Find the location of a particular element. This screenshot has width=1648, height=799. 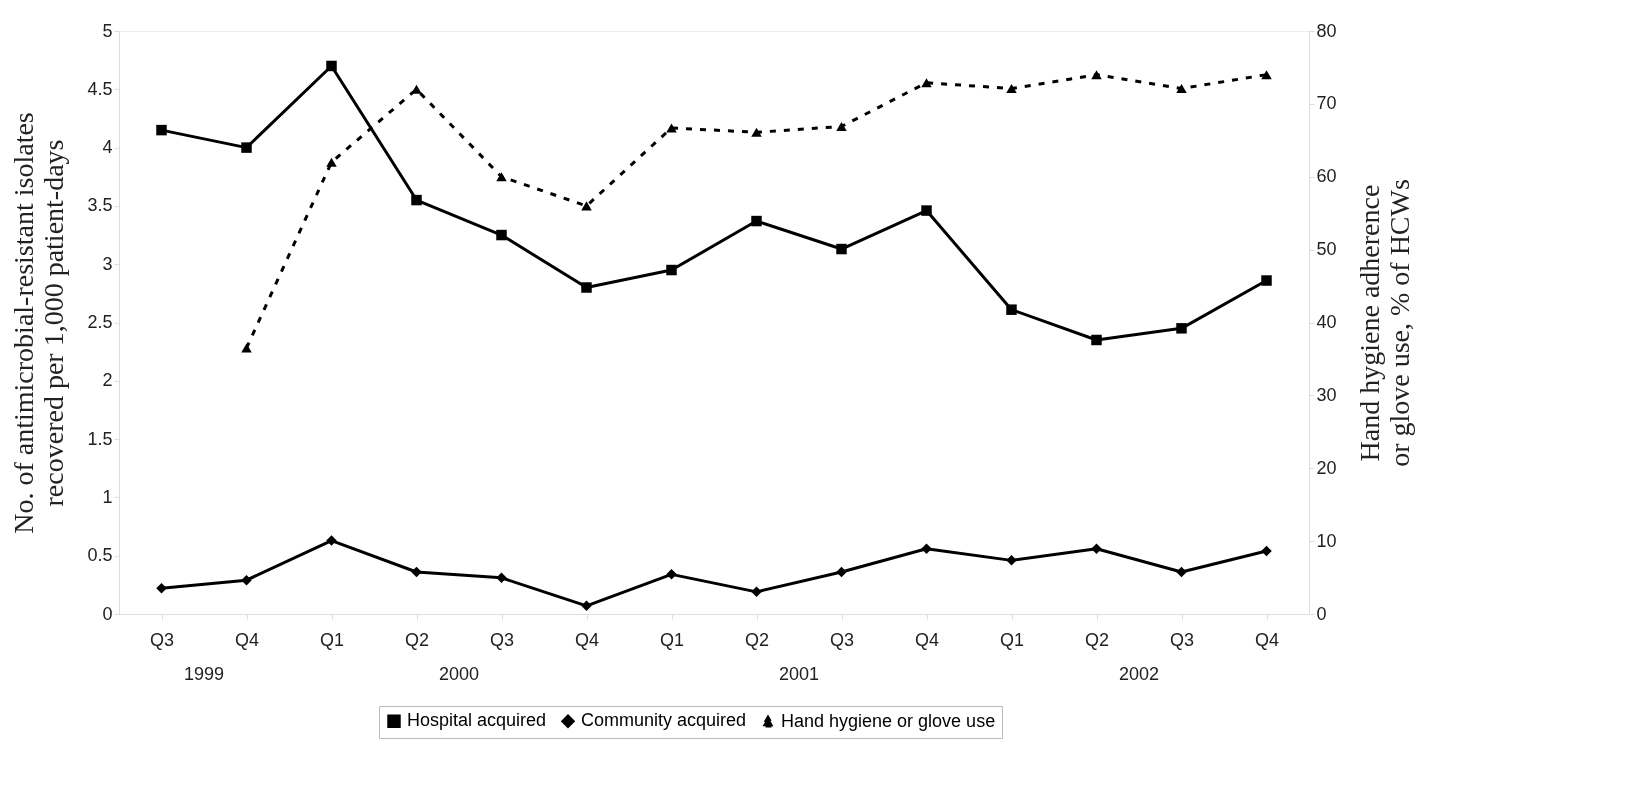

y-tick-label: 5 is located at coordinates (107, 30).